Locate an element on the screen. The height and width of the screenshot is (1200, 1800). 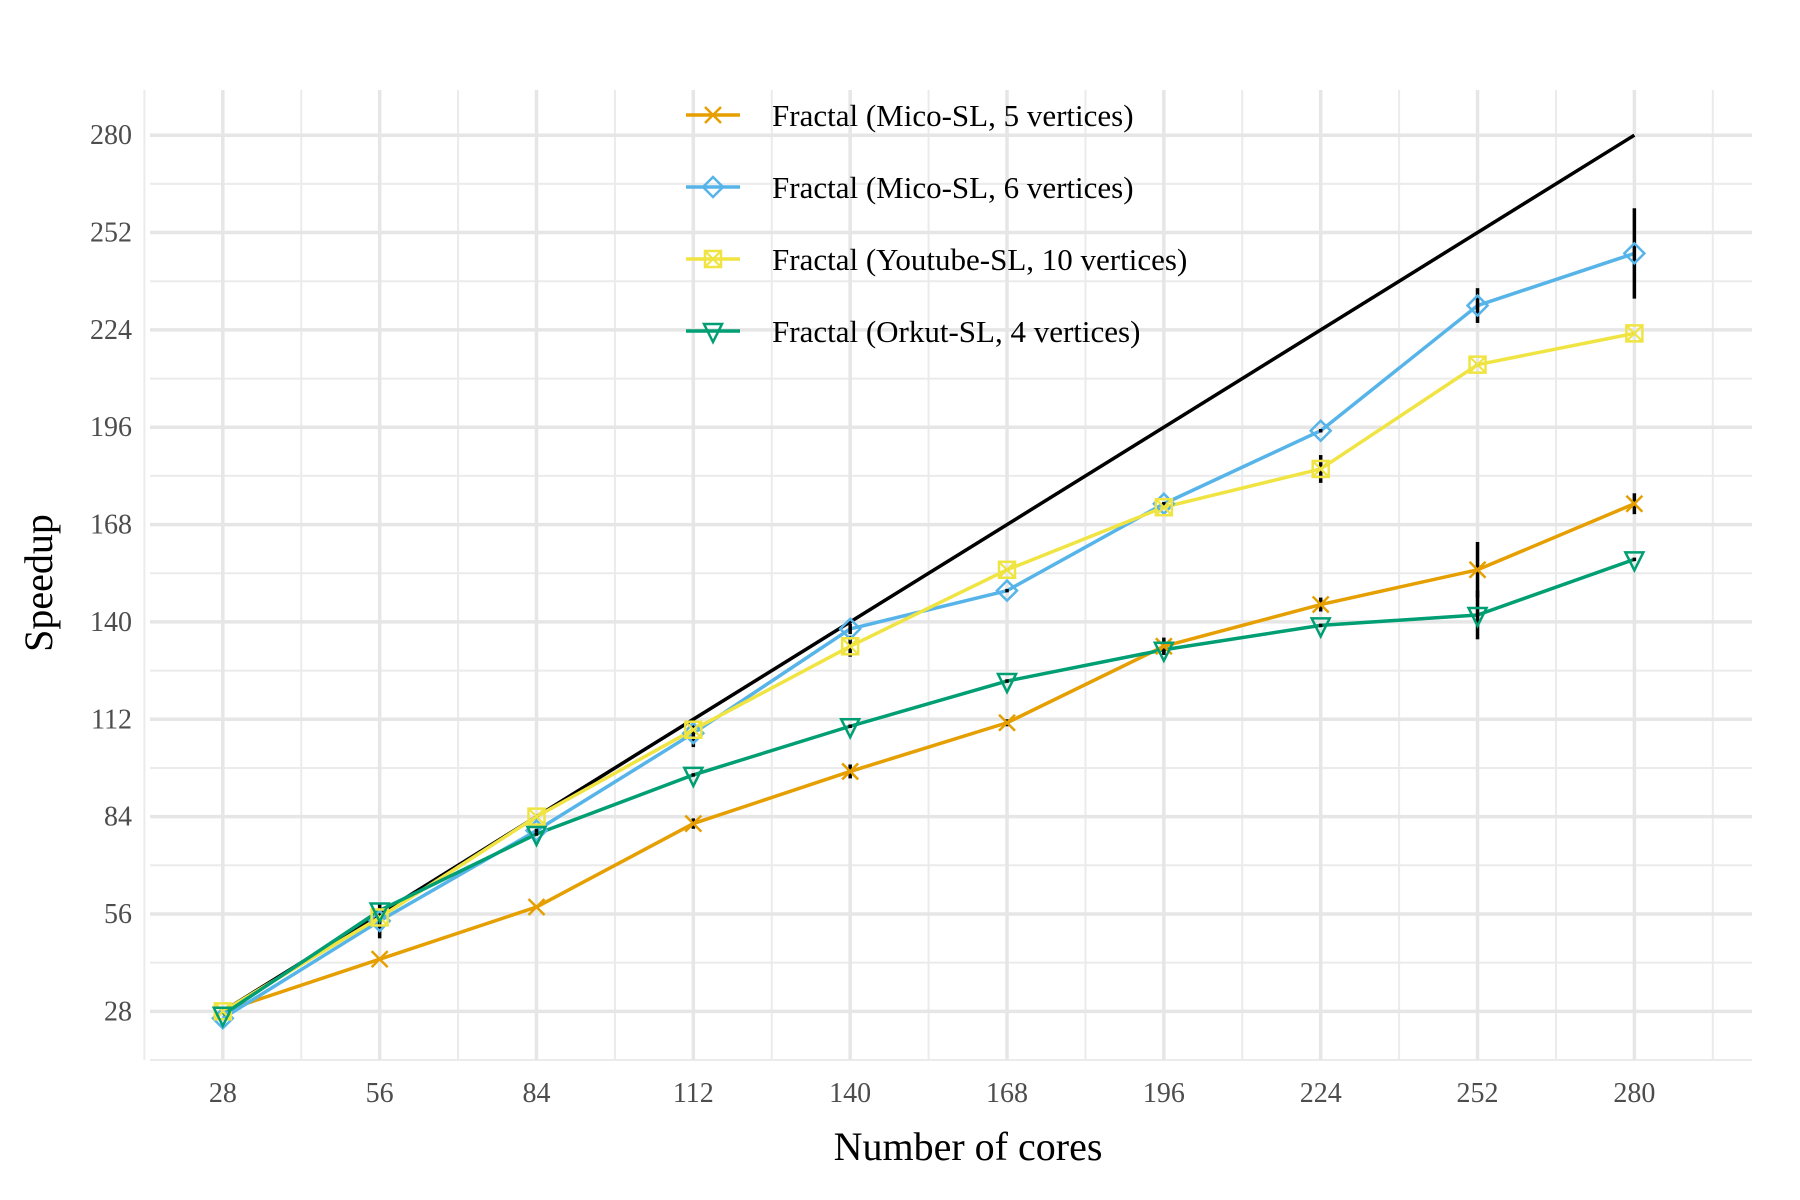
legend-item: Fractal (Mico-SL, 6 vertices) is located at coordinates (910, 187).